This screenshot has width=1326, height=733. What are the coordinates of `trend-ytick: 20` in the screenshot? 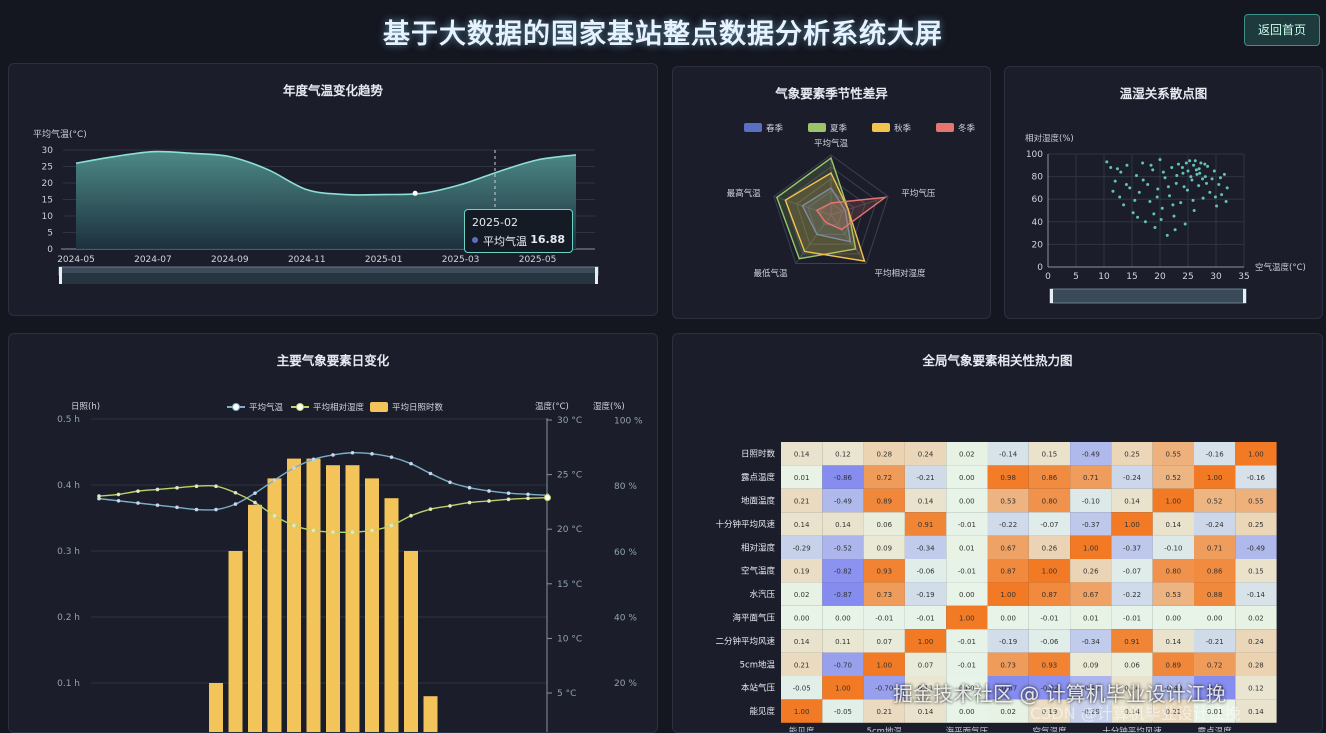 It's located at (48, 184).